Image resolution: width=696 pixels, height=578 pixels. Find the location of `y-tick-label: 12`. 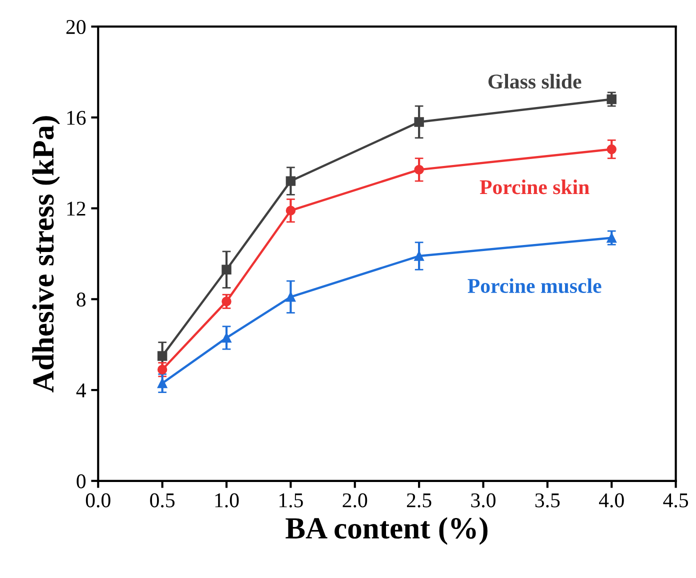

y-tick-label: 12 is located at coordinates (76, 209).